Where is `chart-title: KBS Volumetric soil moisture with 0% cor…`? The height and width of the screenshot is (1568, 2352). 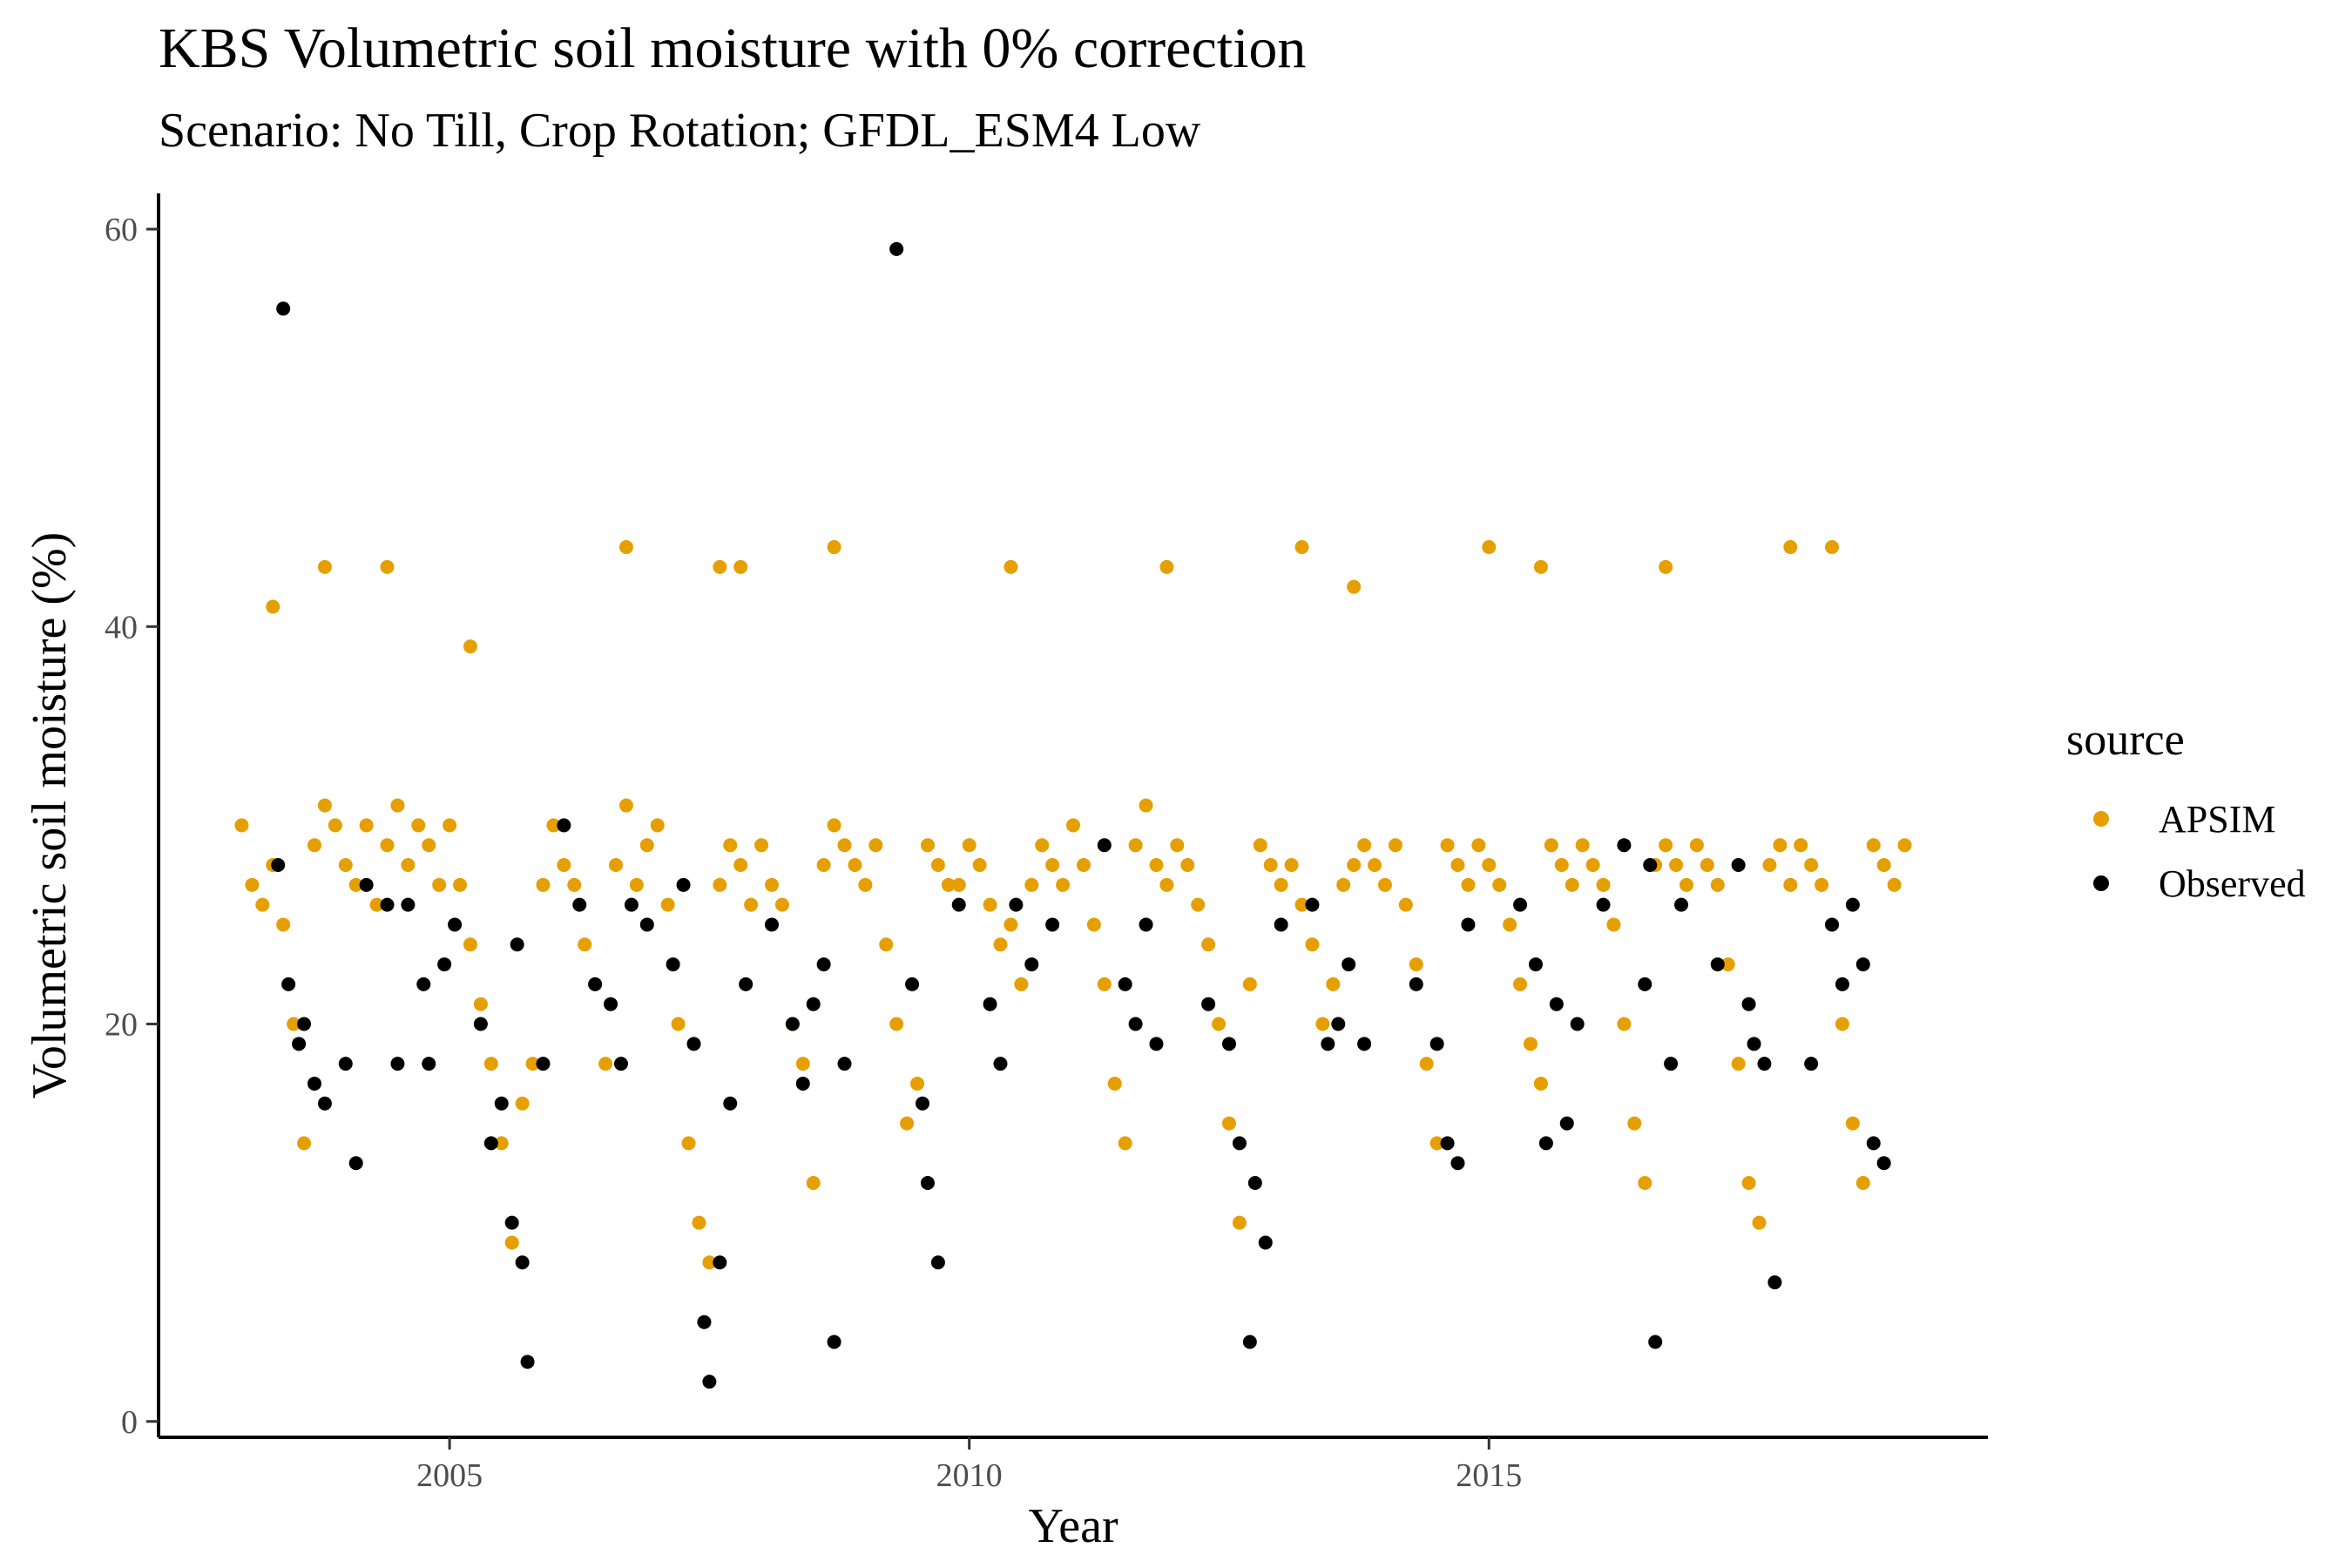 chart-title: KBS Volumetric soil moisture with 0% cor… is located at coordinates (733, 48).